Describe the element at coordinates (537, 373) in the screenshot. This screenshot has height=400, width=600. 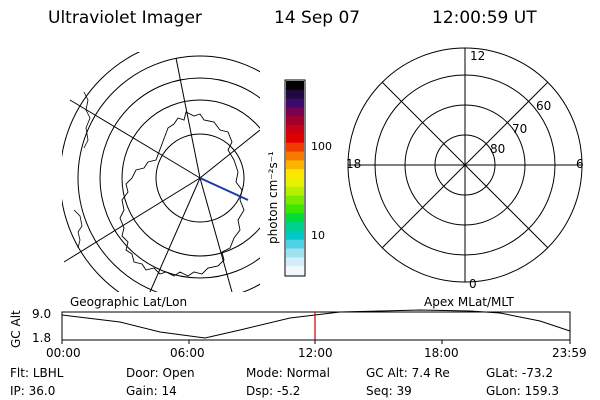
I see `status-value: -73.2` at that location.